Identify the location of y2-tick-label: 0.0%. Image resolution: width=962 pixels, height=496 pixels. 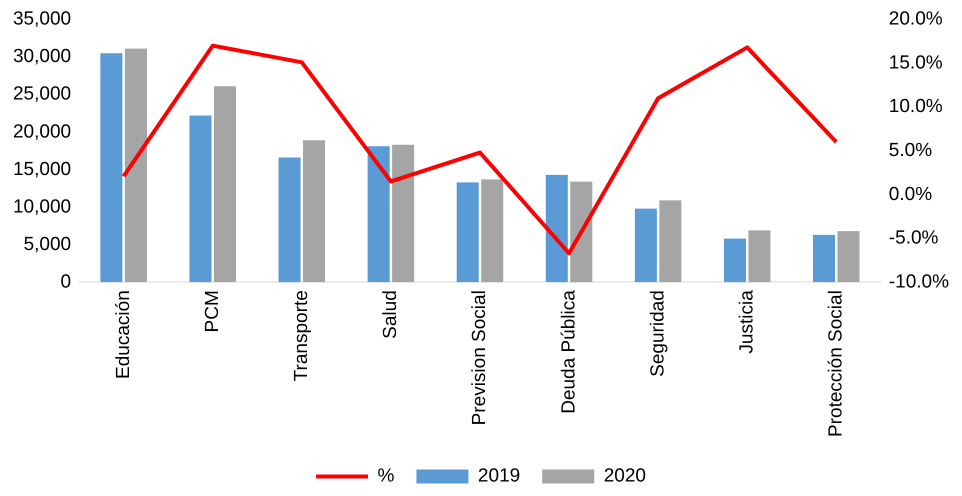
(910, 194).